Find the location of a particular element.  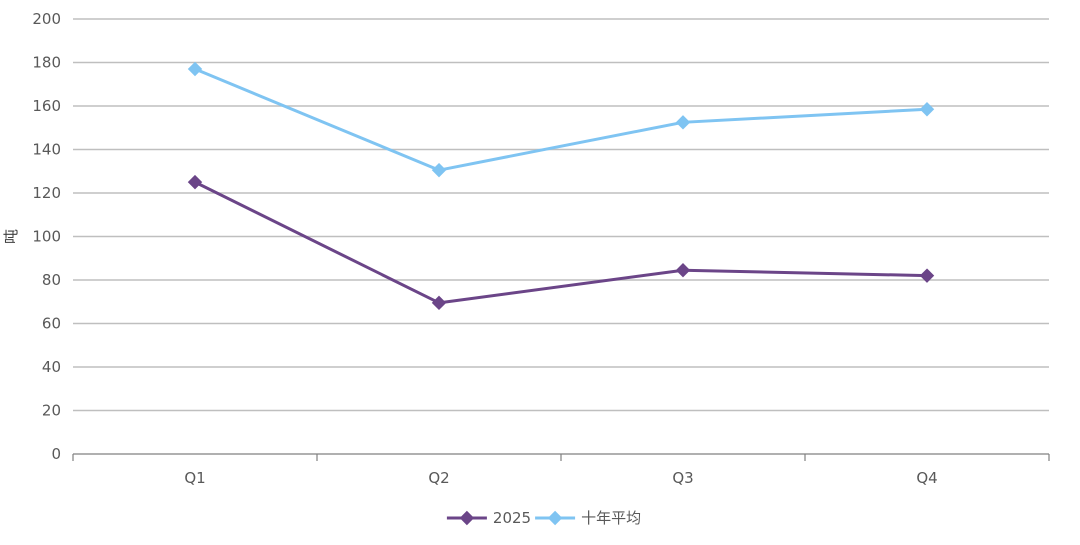

y-axis-tick-labels: 0 20 40 60 80 100 120 140 160 180 200 is located at coordinates (46, 236).